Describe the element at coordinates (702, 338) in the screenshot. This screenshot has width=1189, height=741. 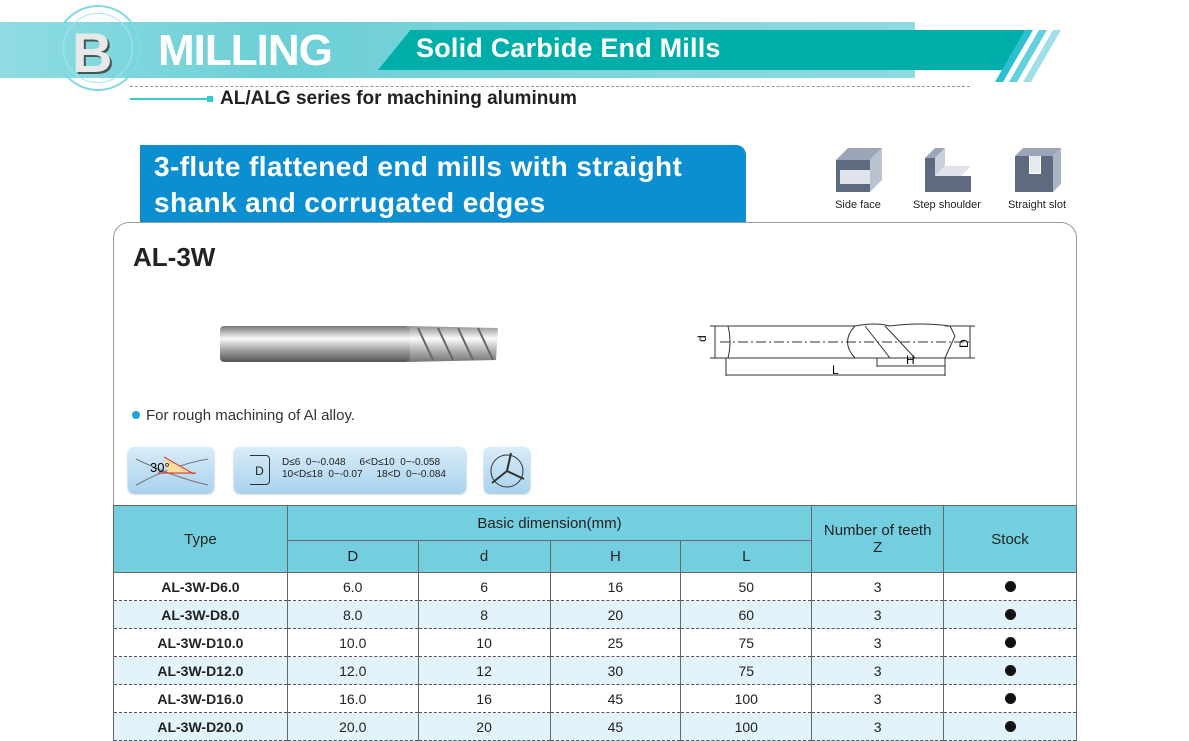
I see `dim-label-d: d` at that location.